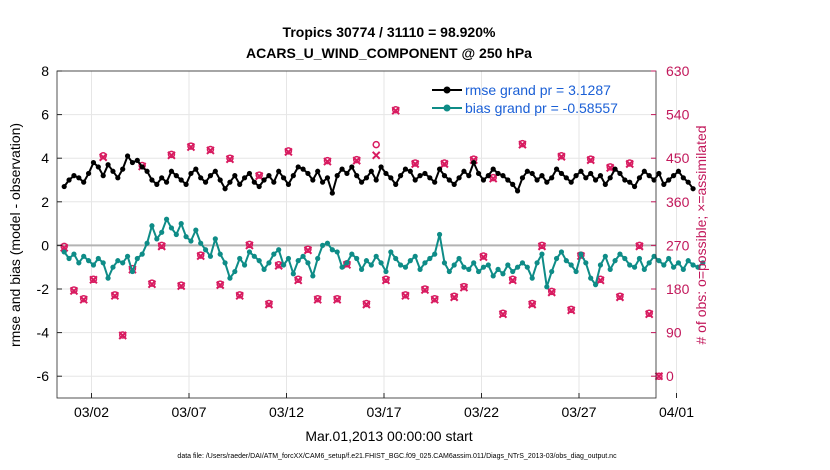 The image size is (830, 470). What do you see at coordinates (45, 71) in the screenshot?
I see `y-tick-label: 8` at bounding box center [45, 71].